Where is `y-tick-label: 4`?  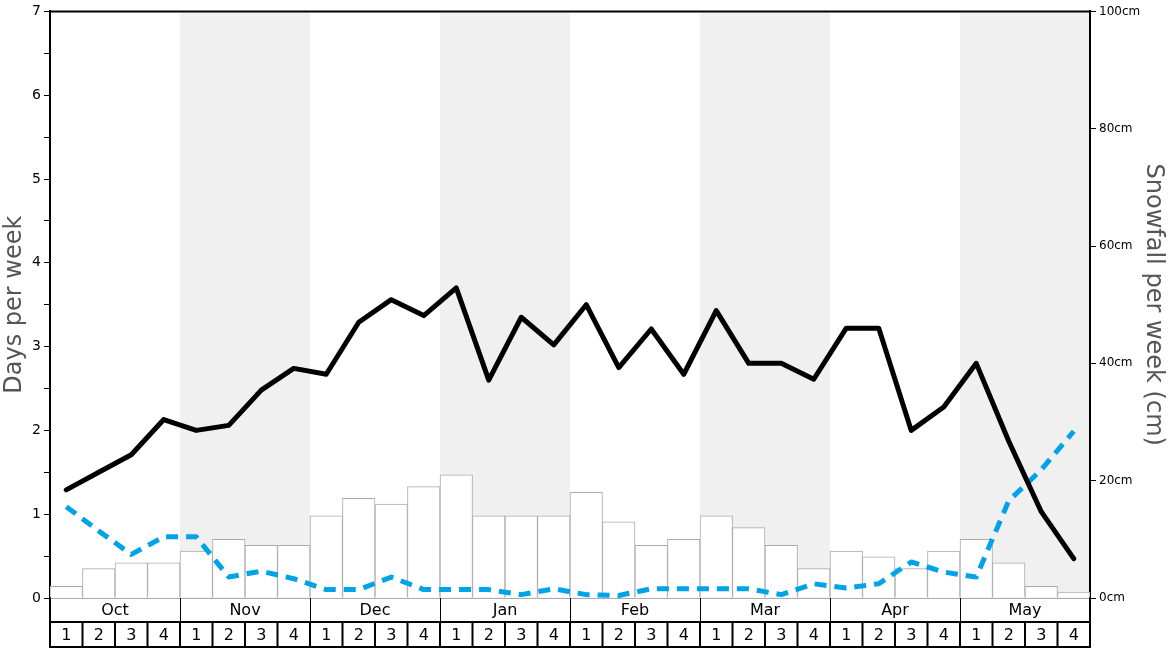 y-tick-label: 4 is located at coordinates (37, 261).